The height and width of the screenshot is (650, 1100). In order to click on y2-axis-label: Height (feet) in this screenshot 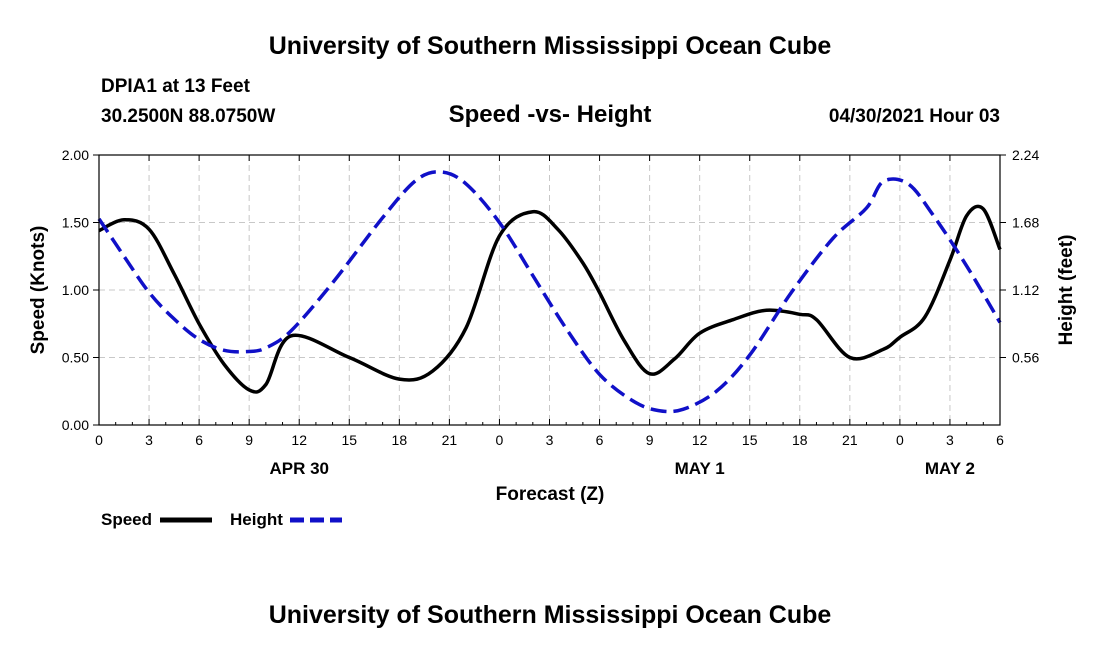, I will do `click(1066, 290)`.